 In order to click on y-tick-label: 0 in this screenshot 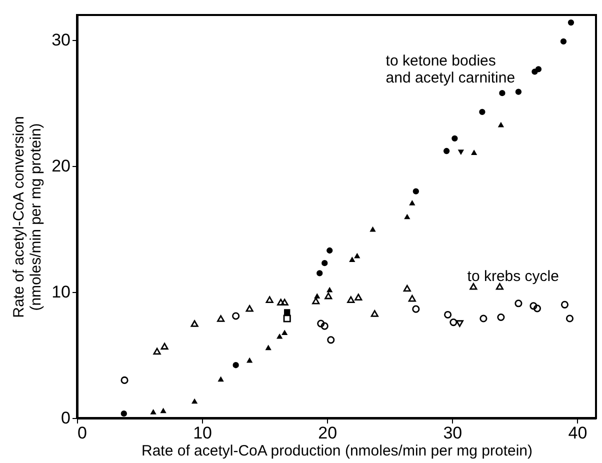, I will do `click(65, 418)`.